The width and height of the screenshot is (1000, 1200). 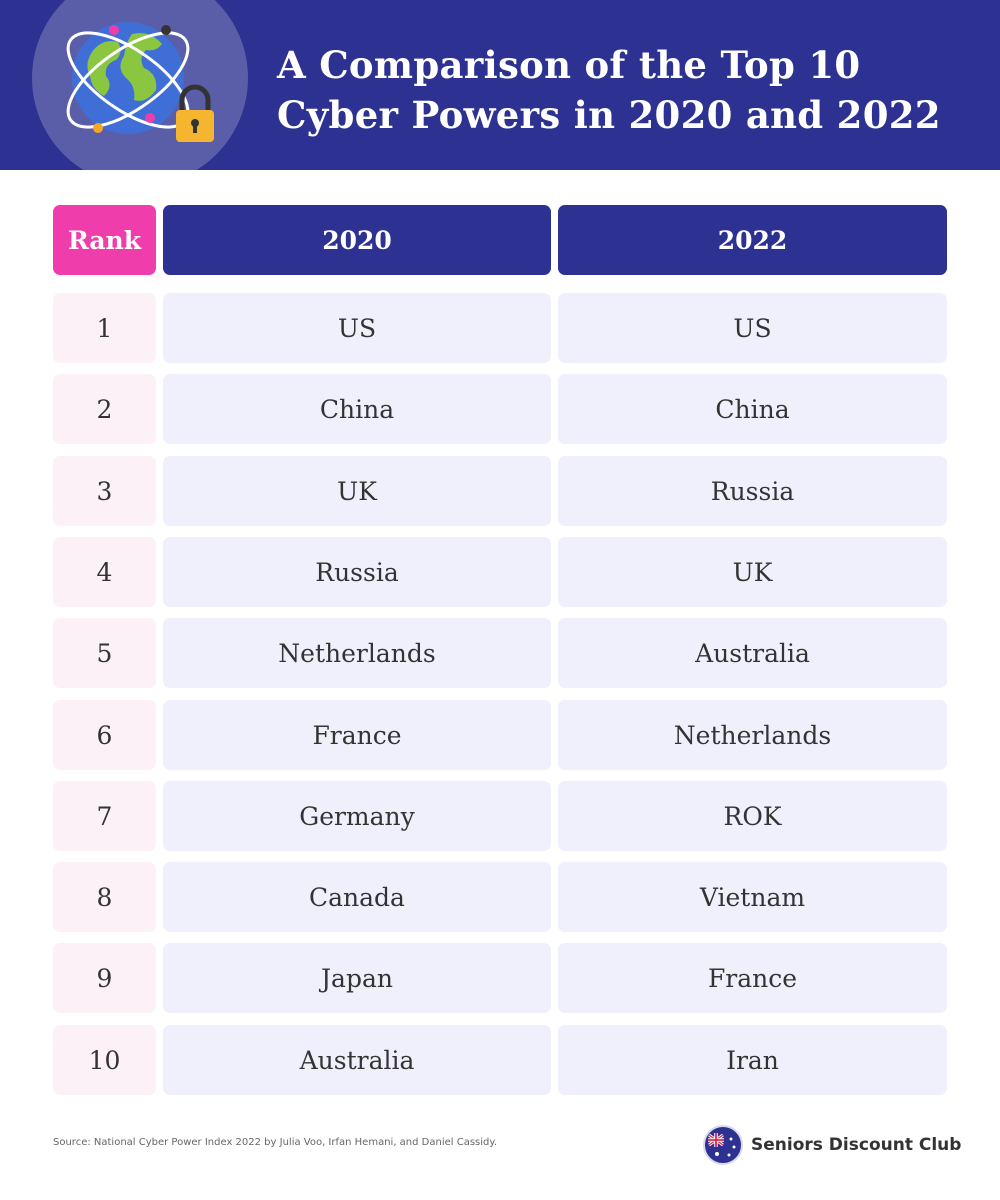 I want to click on value-2020-cell: Russia, so click(x=357, y=572).